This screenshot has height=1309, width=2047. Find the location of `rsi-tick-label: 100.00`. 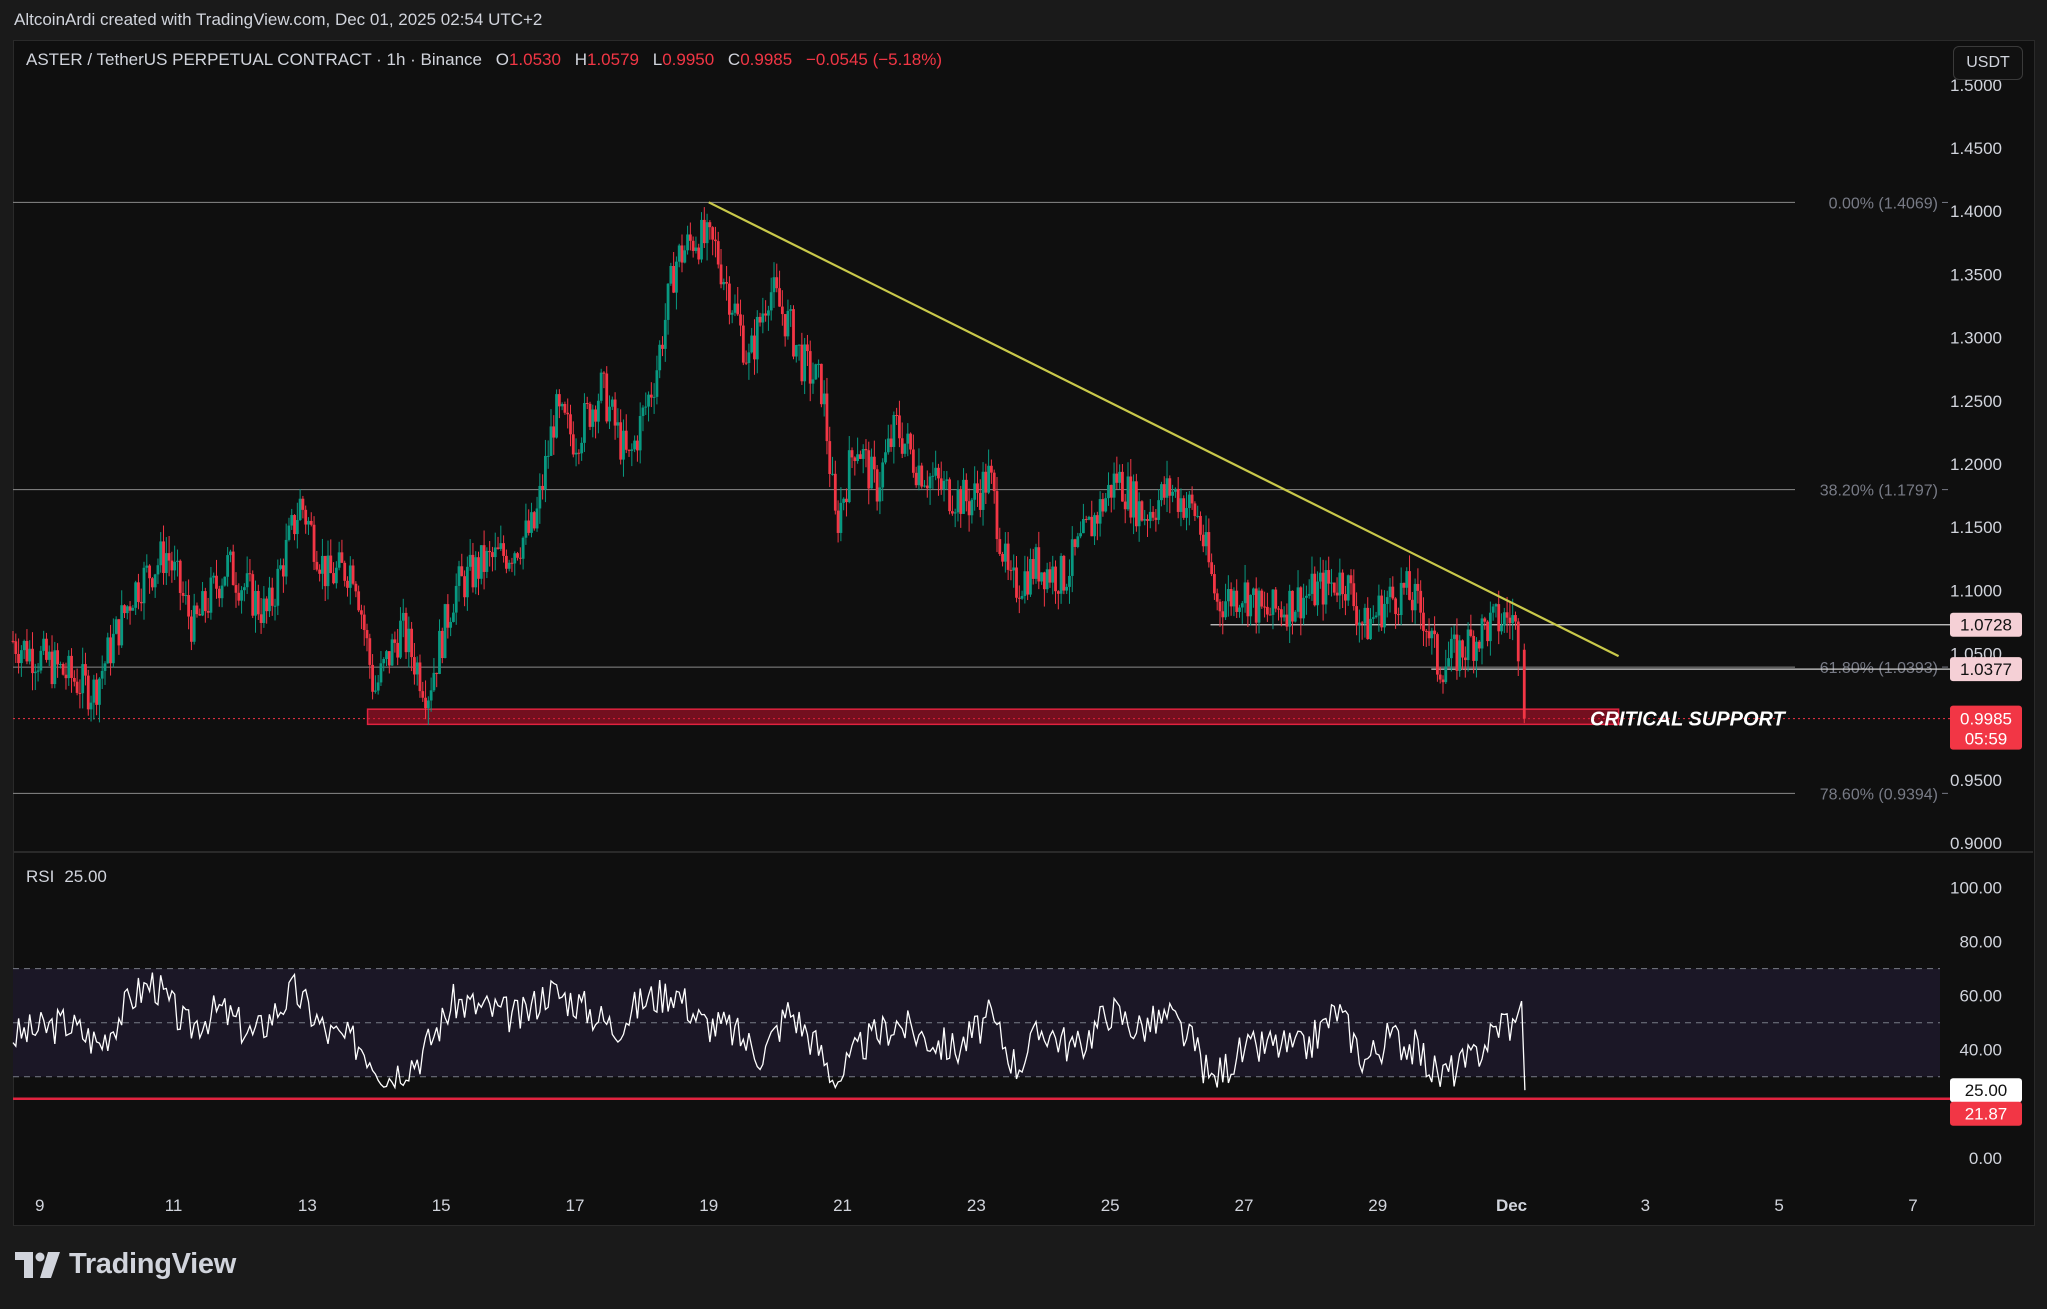

rsi-tick-label: 100.00 is located at coordinates (1976, 888).